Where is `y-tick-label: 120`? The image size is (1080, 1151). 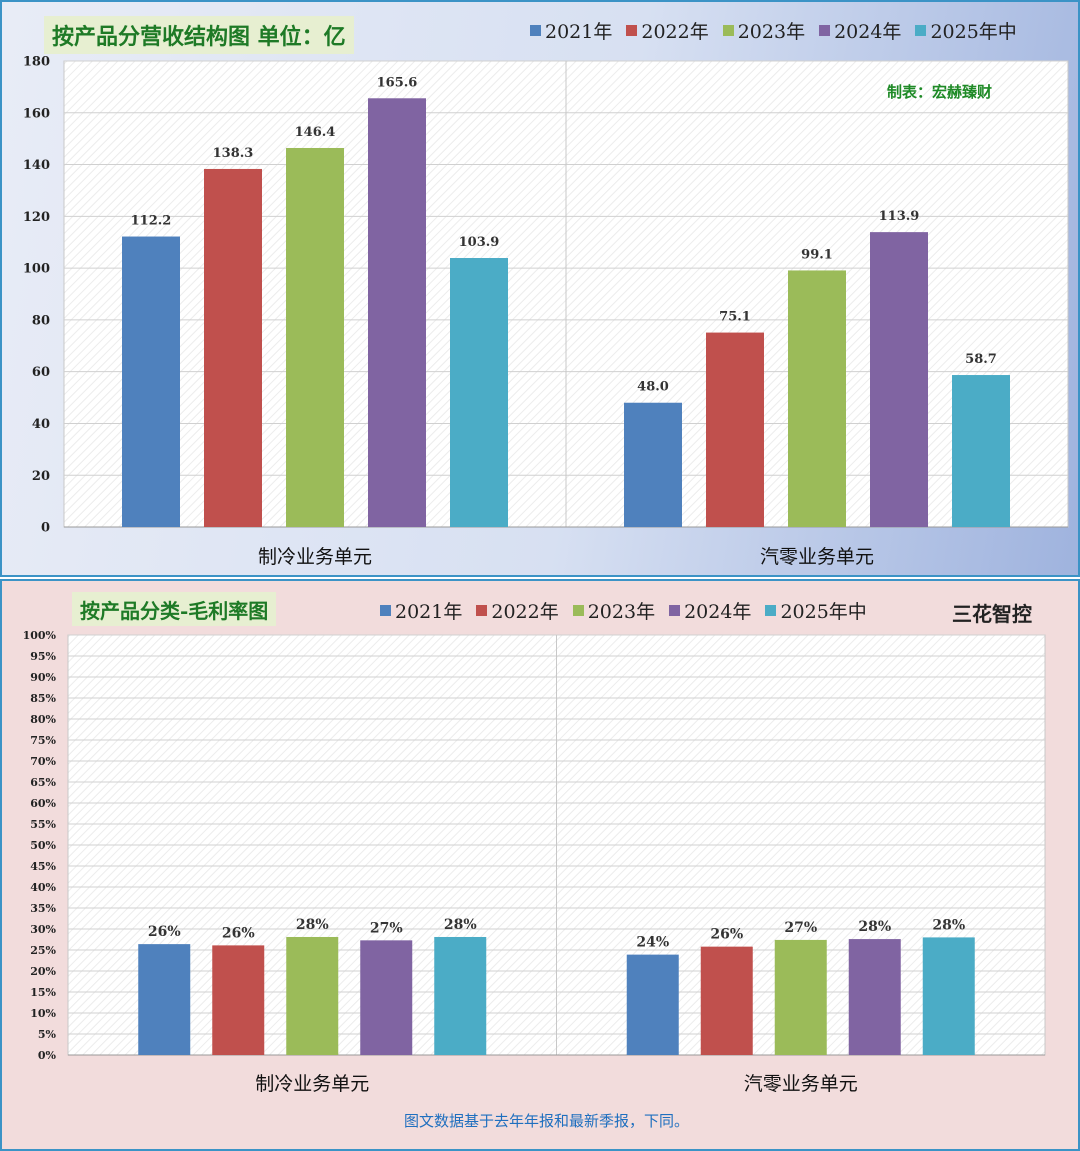 y-tick-label: 120 is located at coordinates (36, 217).